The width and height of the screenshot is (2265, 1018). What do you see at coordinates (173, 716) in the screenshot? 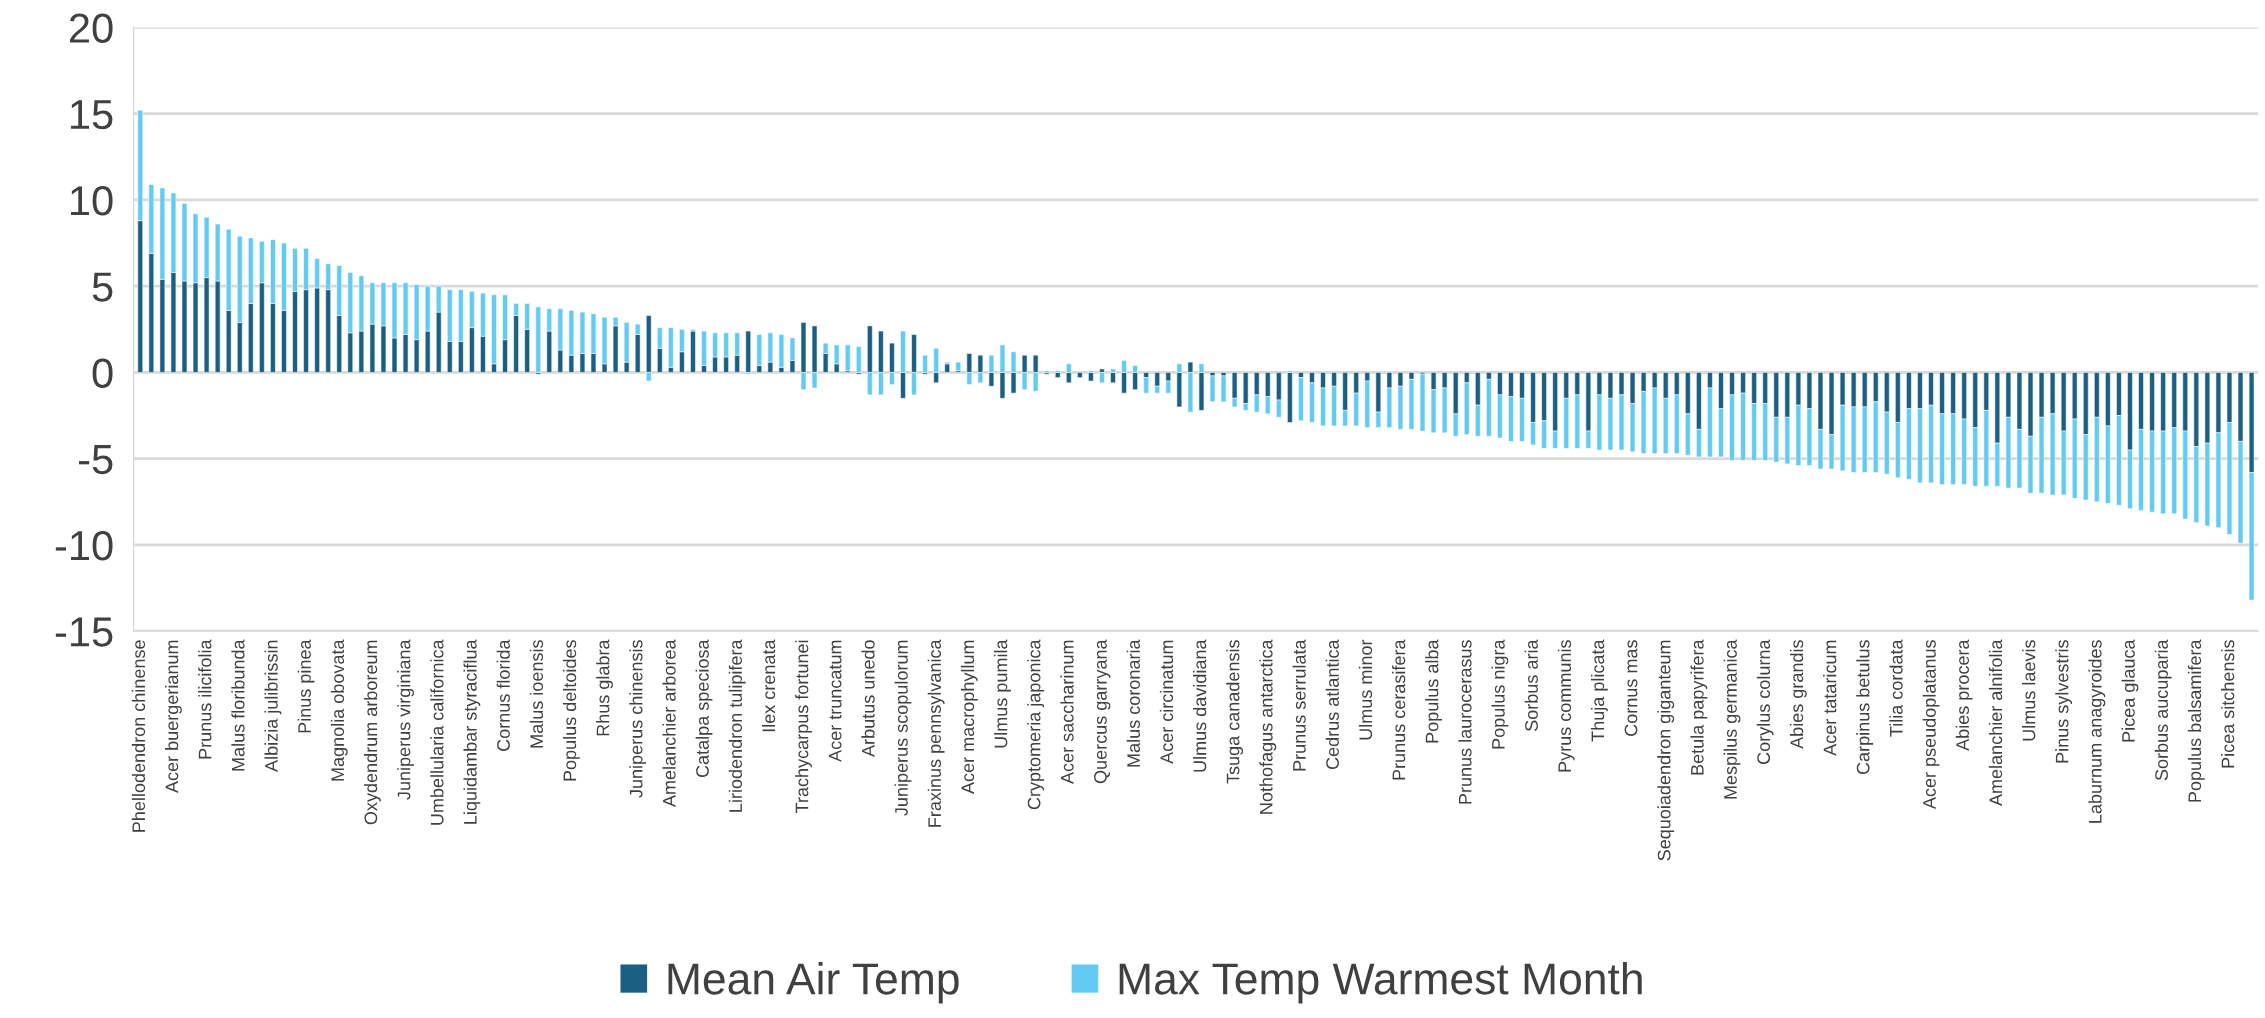
I see `x-tick-label: Acer buergerianum` at bounding box center [173, 716].